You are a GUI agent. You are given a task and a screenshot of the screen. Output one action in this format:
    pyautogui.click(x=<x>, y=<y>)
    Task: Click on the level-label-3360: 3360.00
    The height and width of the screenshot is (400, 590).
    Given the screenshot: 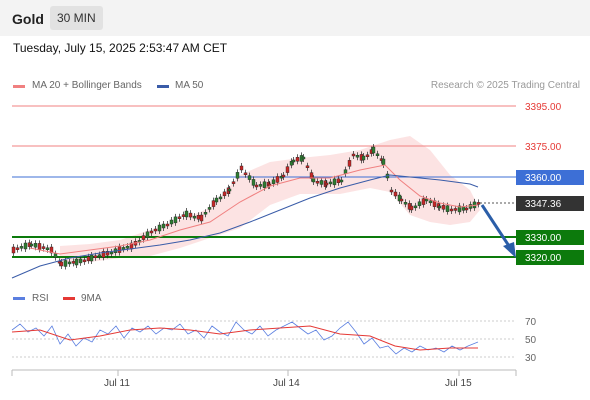 What is the action you would take?
    pyautogui.click(x=543, y=178)
    